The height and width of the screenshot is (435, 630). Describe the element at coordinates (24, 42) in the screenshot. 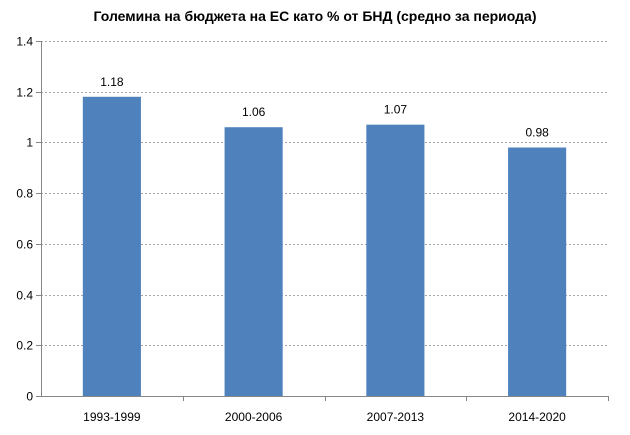

I see `y-tick-label: 1.4` at that location.